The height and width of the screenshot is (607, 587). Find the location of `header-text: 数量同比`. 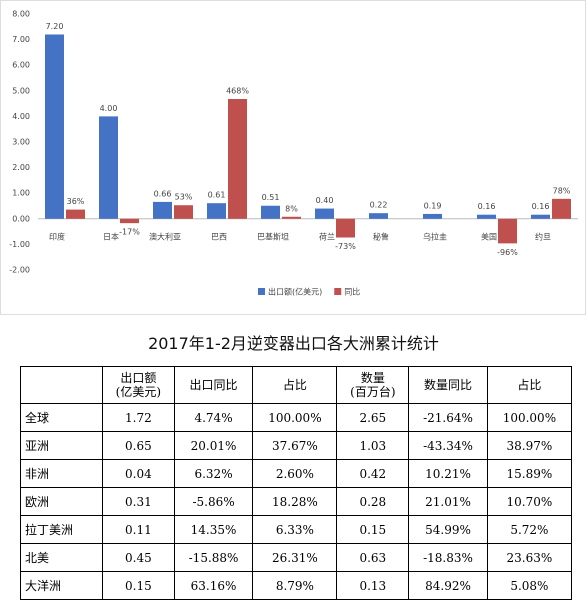

header-text: 数量同比 is located at coordinates (447, 385).